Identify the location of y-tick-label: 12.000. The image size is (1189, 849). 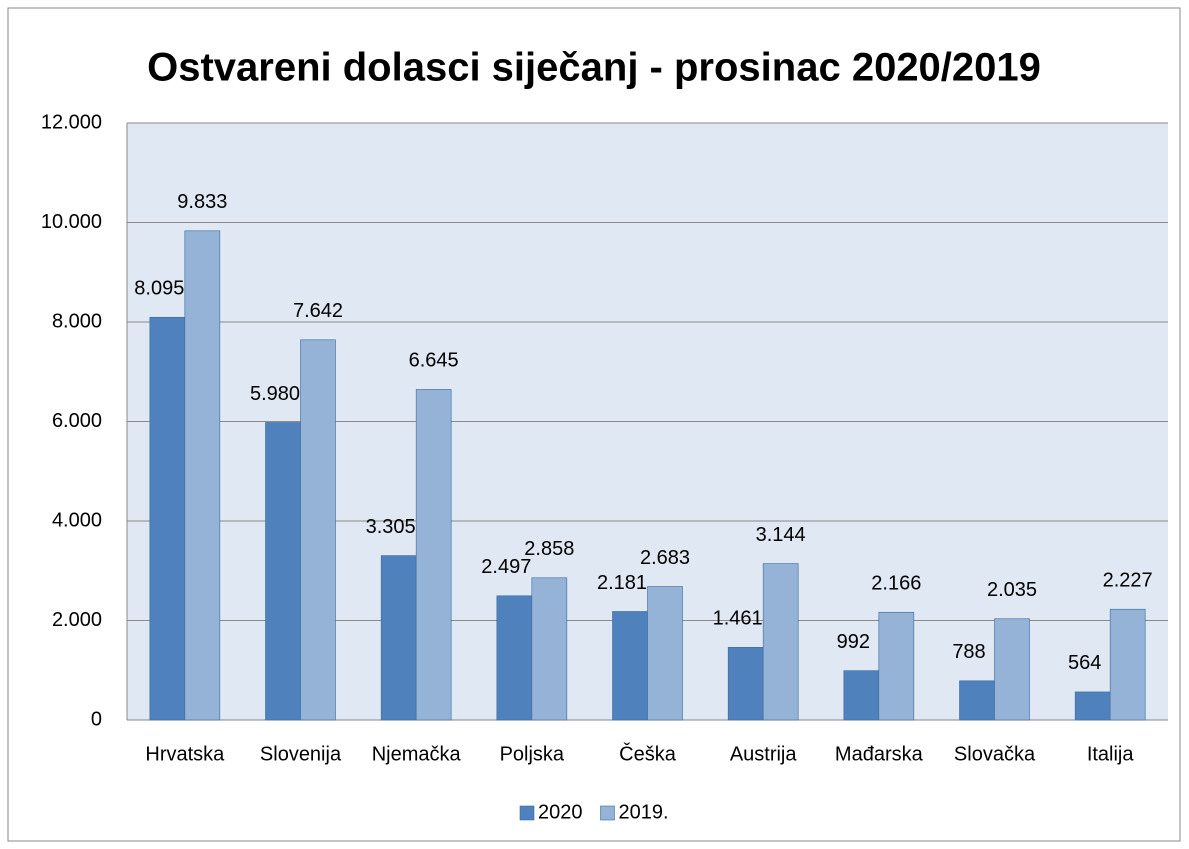
(71, 122).